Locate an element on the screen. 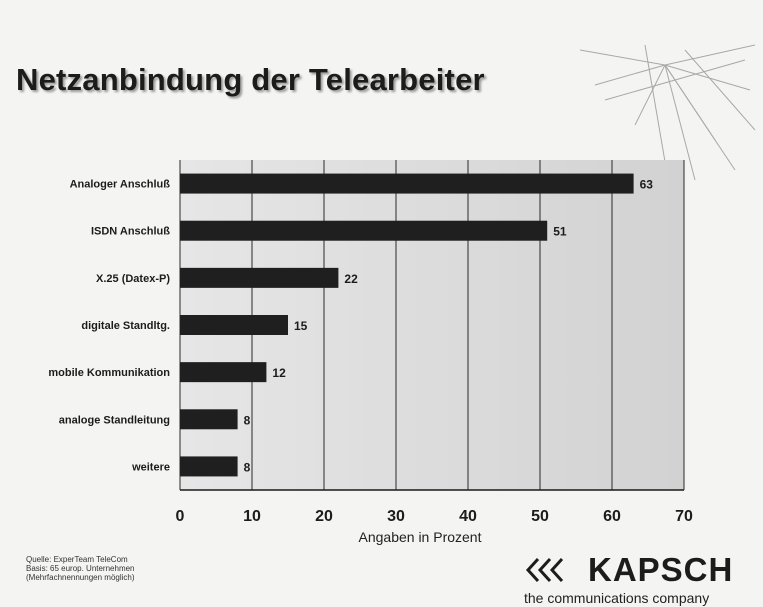  x-axis-label: Angaben in Prozent is located at coordinates (420, 537).